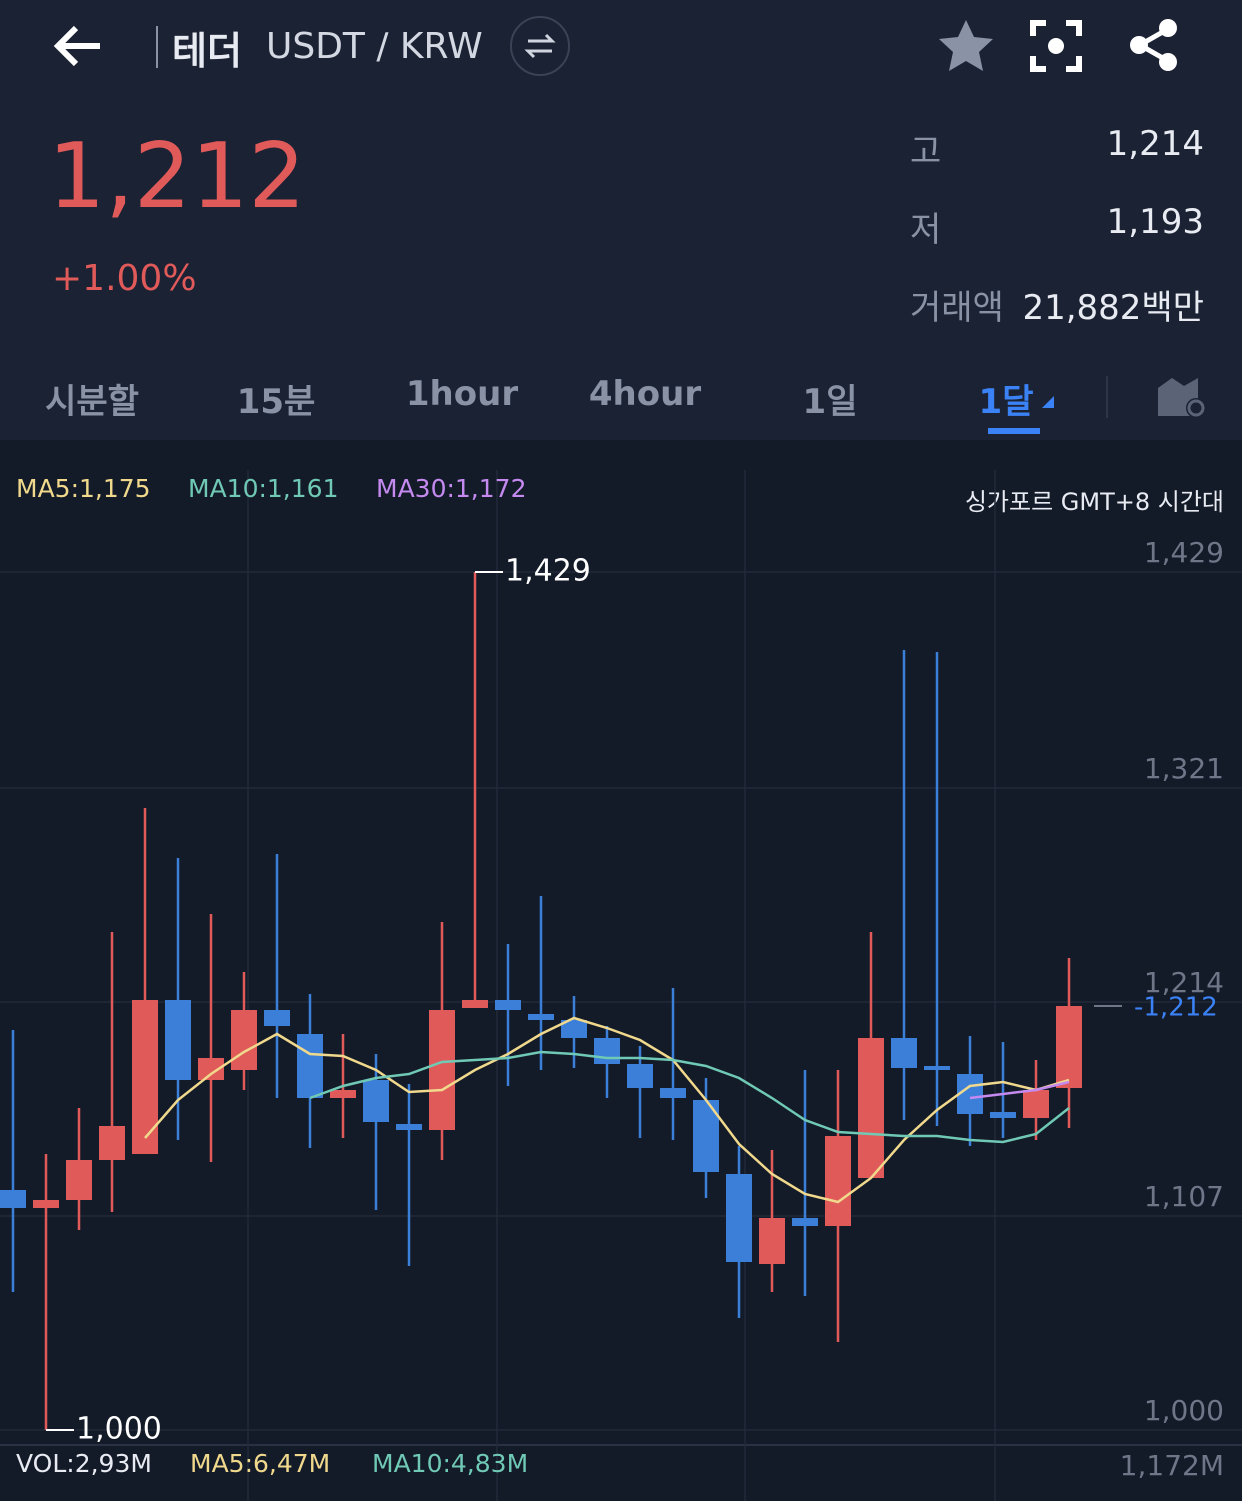 The height and width of the screenshot is (1501, 1242). Describe the element at coordinates (263, 488) in the screenshot. I see `legend-entry: MA10:1,161` at that location.